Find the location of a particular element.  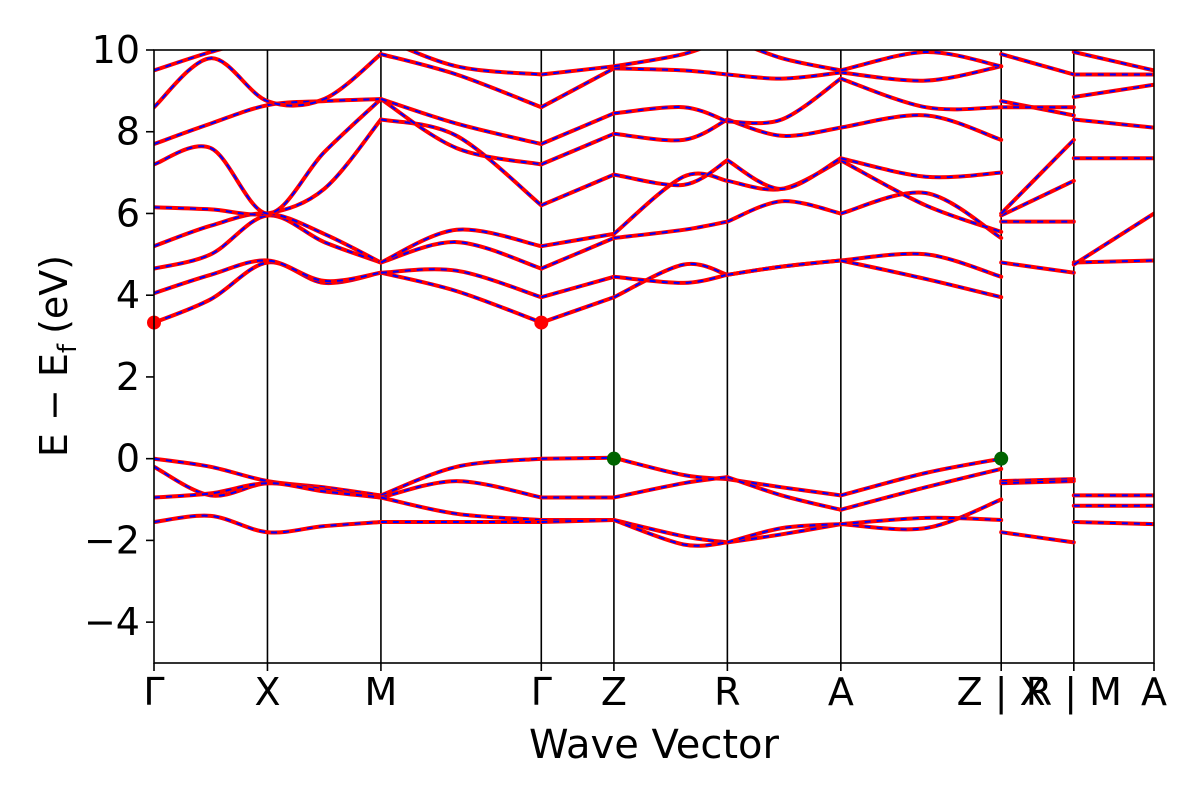

y-tick-label: 6 is located at coordinates (128, 213).